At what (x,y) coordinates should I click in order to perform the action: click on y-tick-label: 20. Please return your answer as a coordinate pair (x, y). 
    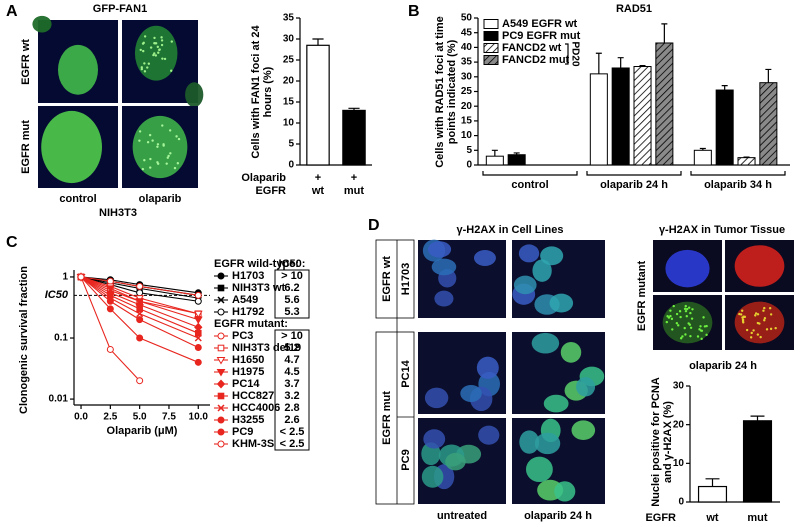
    Looking at the image, I should click on (467, 106).